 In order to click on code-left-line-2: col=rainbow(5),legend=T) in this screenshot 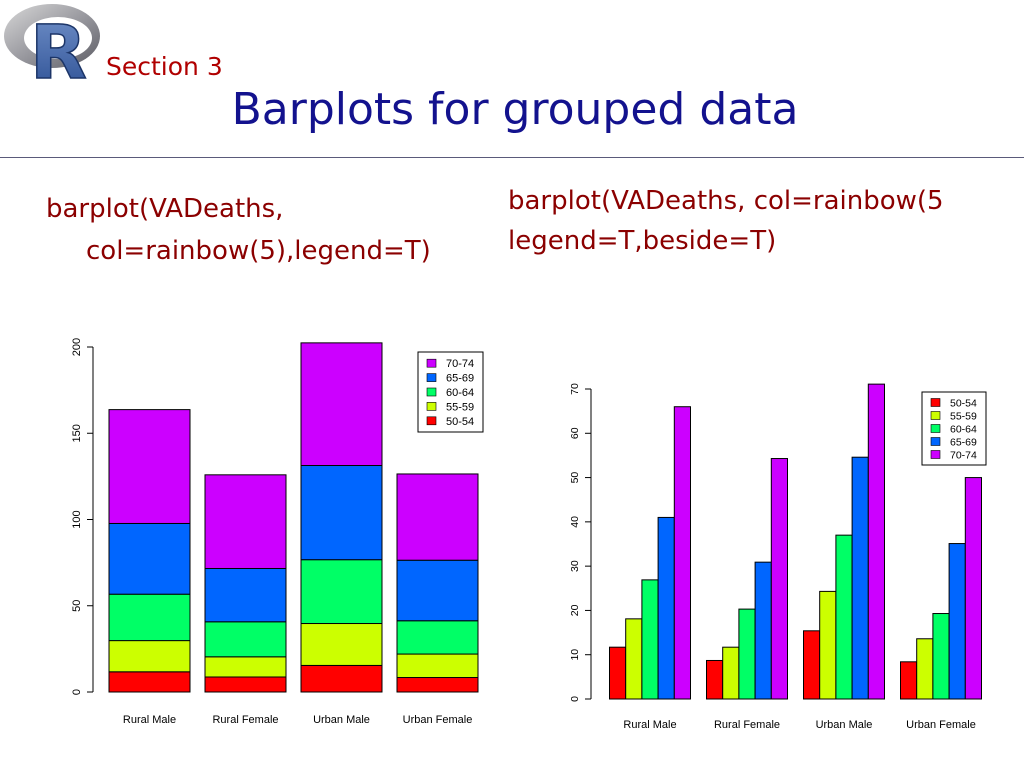, I will do `click(258, 251)`.